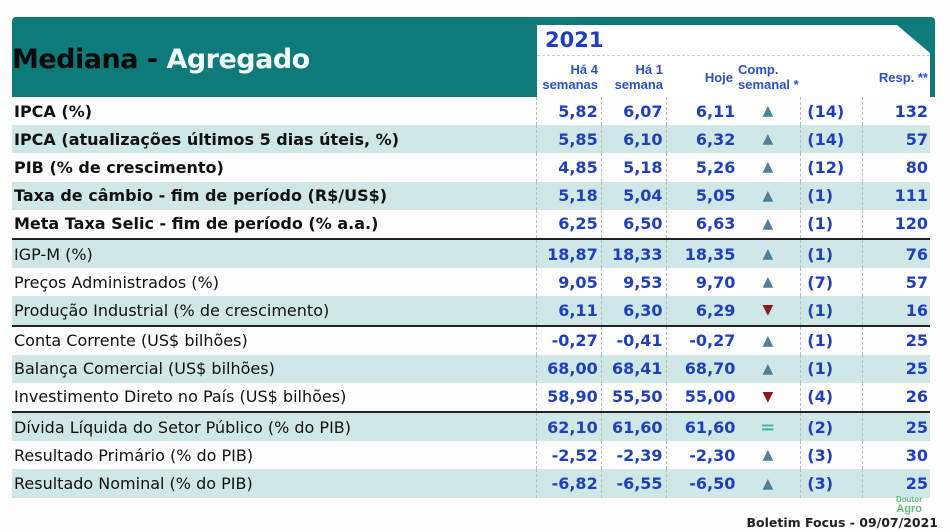 The width and height of the screenshot is (950, 532). Describe the element at coordinates (53, 111) in the screenshot. I see `row-label: IPCA (%)` at that location.